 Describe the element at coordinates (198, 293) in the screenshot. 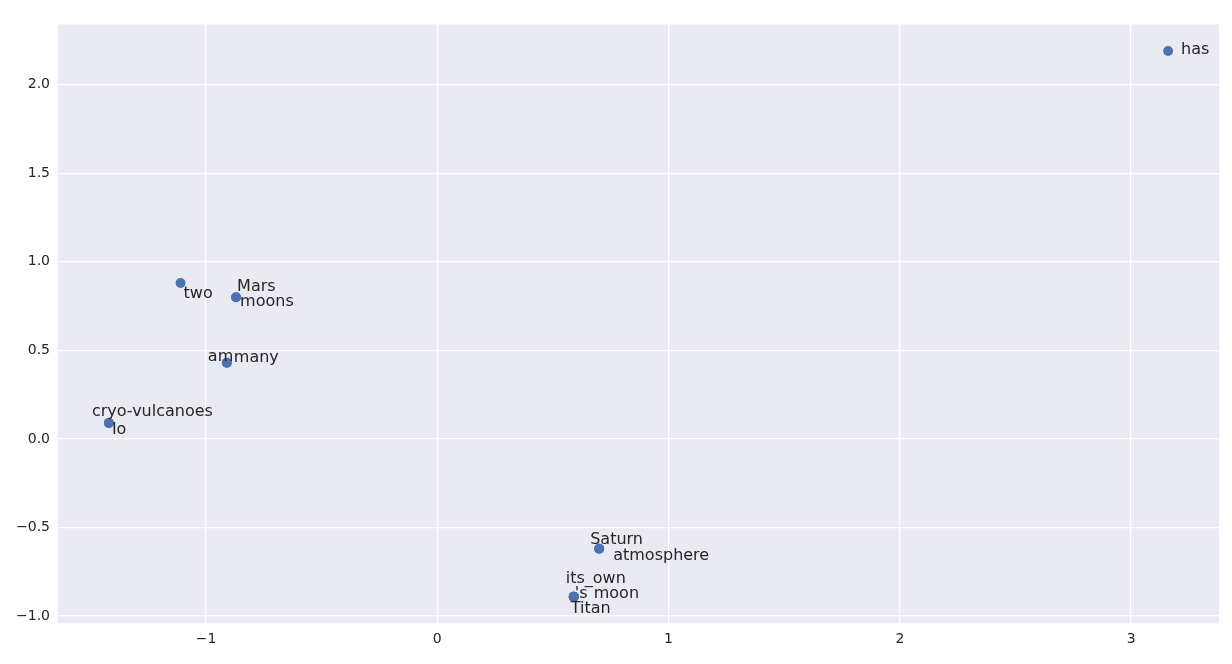

I see `annotation: two` at that location.